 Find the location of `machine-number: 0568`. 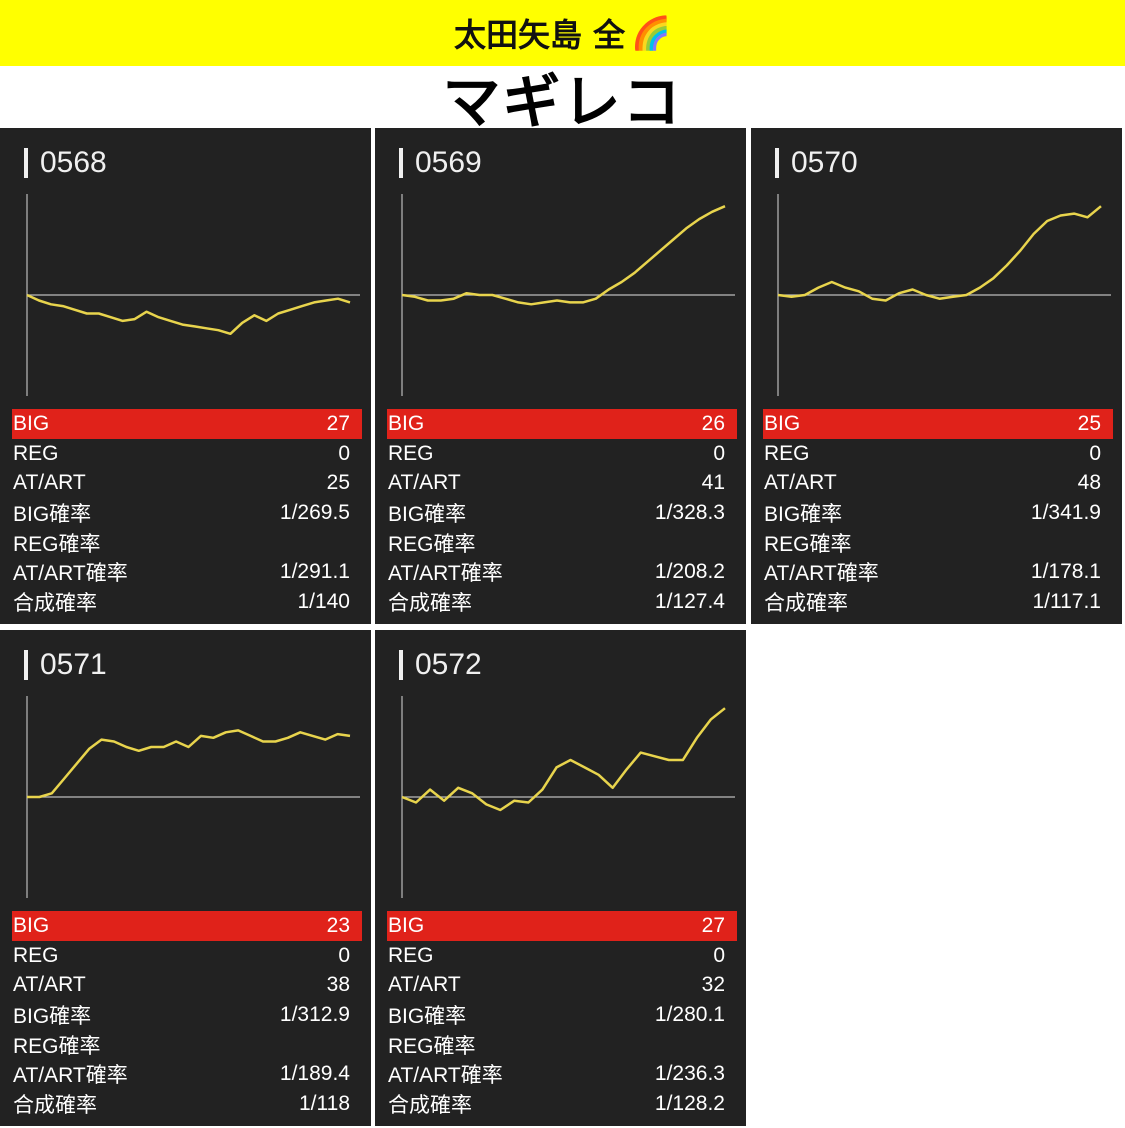

machine-number: 0568 is located at coordinates (73, 162).